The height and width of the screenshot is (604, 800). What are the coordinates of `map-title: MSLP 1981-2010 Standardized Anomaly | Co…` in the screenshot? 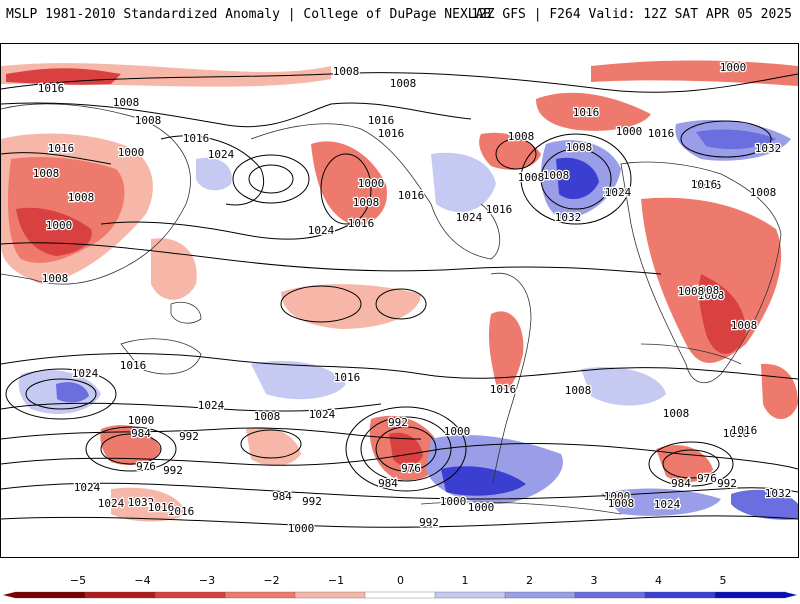 It's located at (249, 14).